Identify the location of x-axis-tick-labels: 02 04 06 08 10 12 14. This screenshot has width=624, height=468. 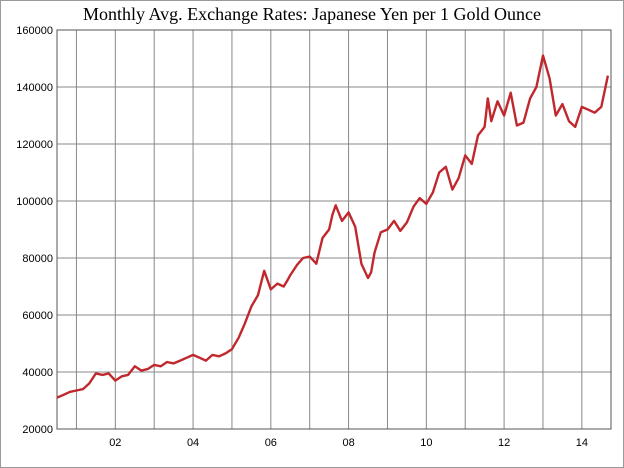
(348, 443).